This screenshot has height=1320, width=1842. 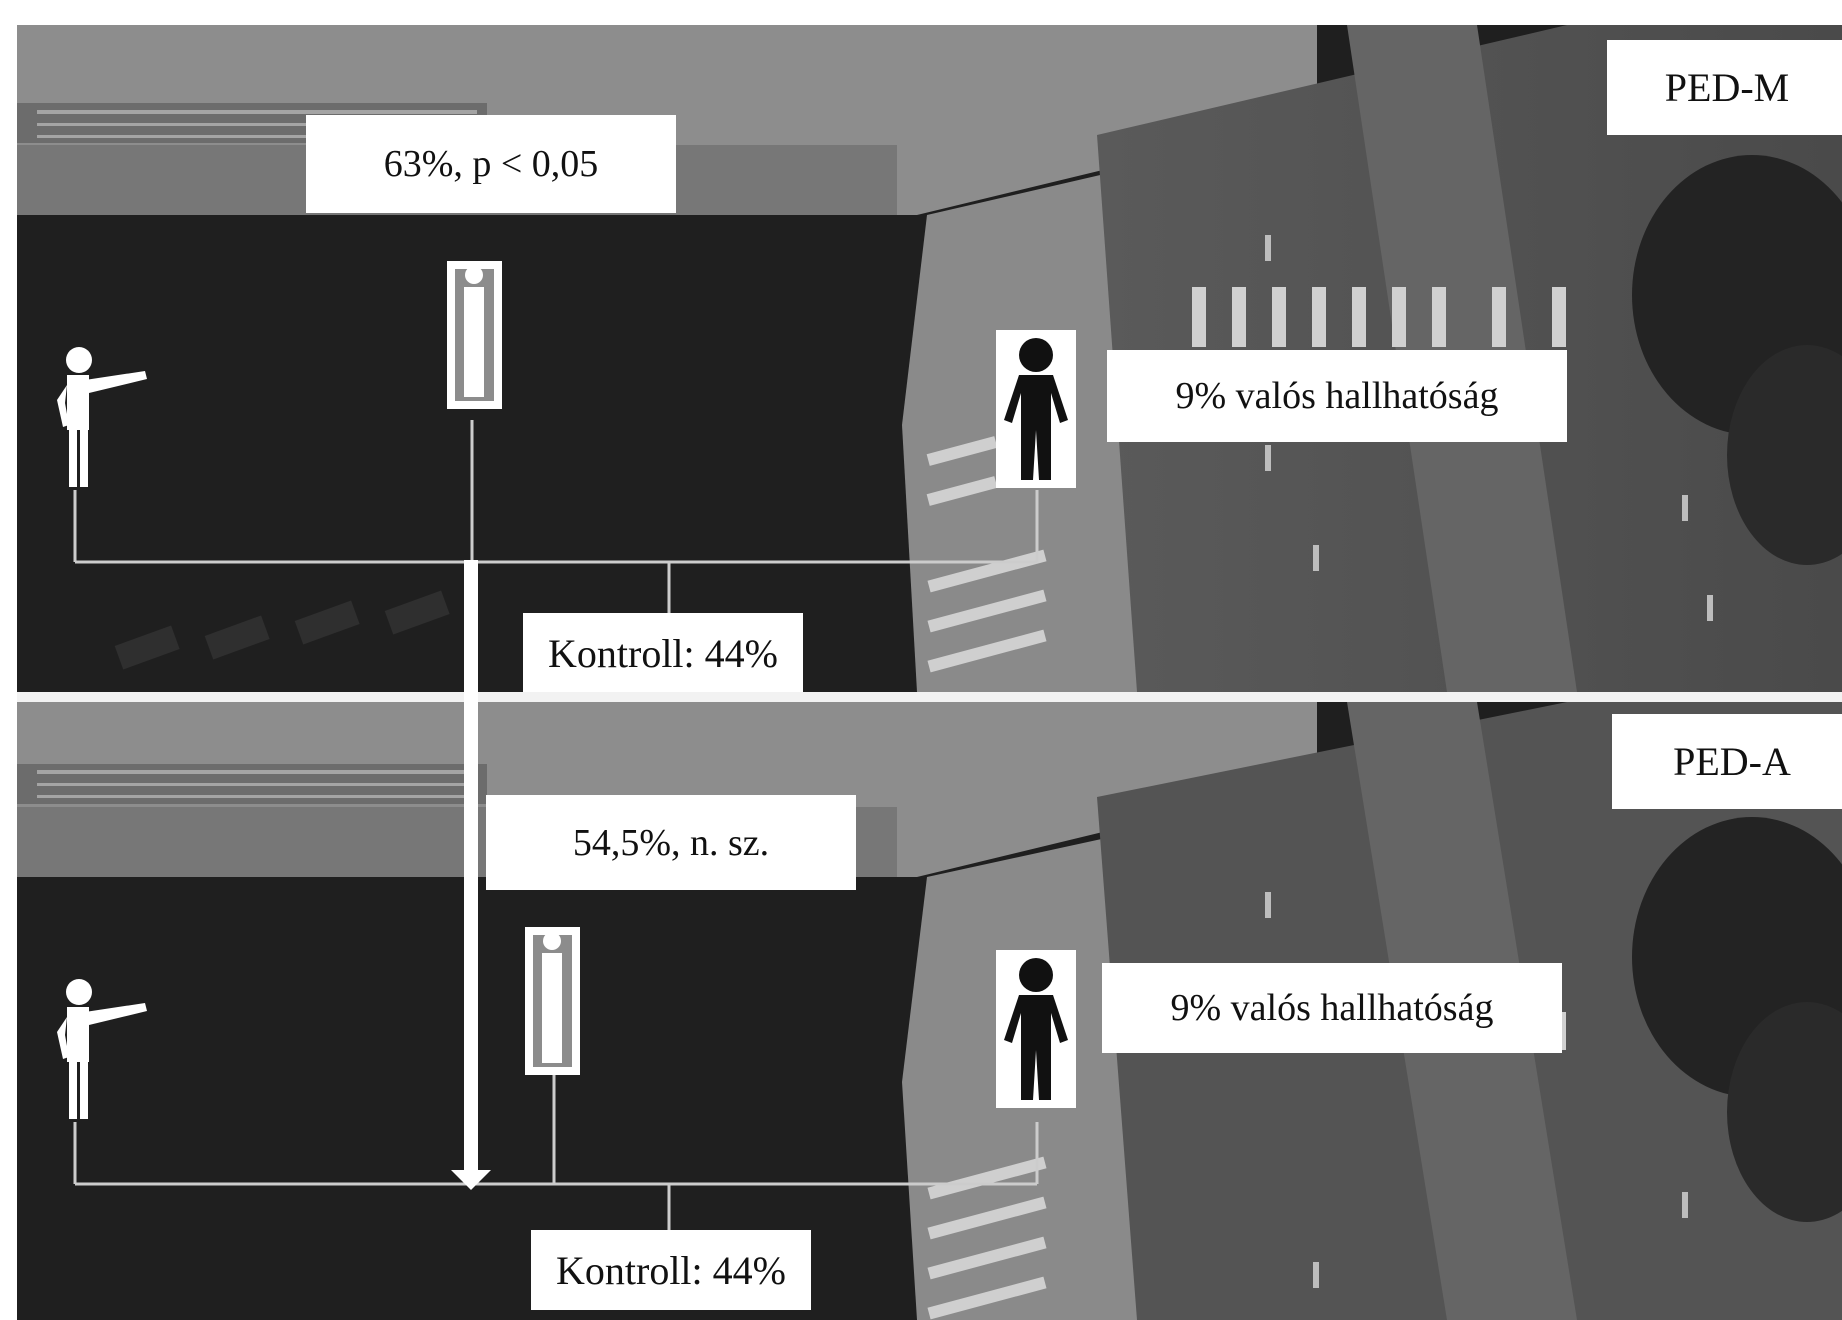 I want to click on result-label: 54,5%, n. sz., so click(x=671, y=842).